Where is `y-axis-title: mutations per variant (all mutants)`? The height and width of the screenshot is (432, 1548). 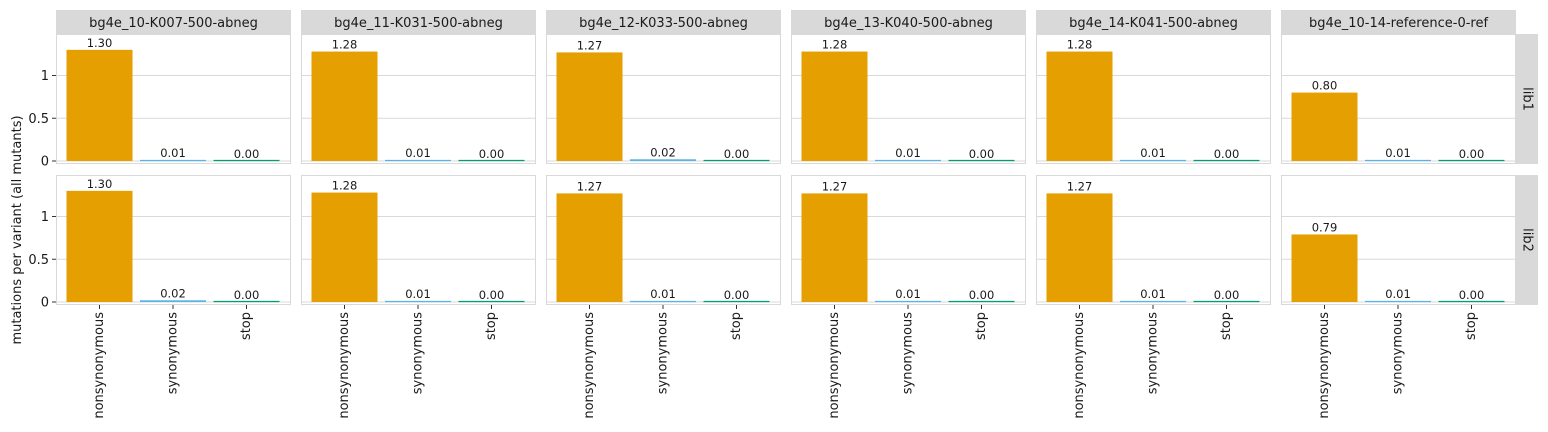
y-axis-title: mutations per variant (all mutants) is located at coordinates (17, 229).